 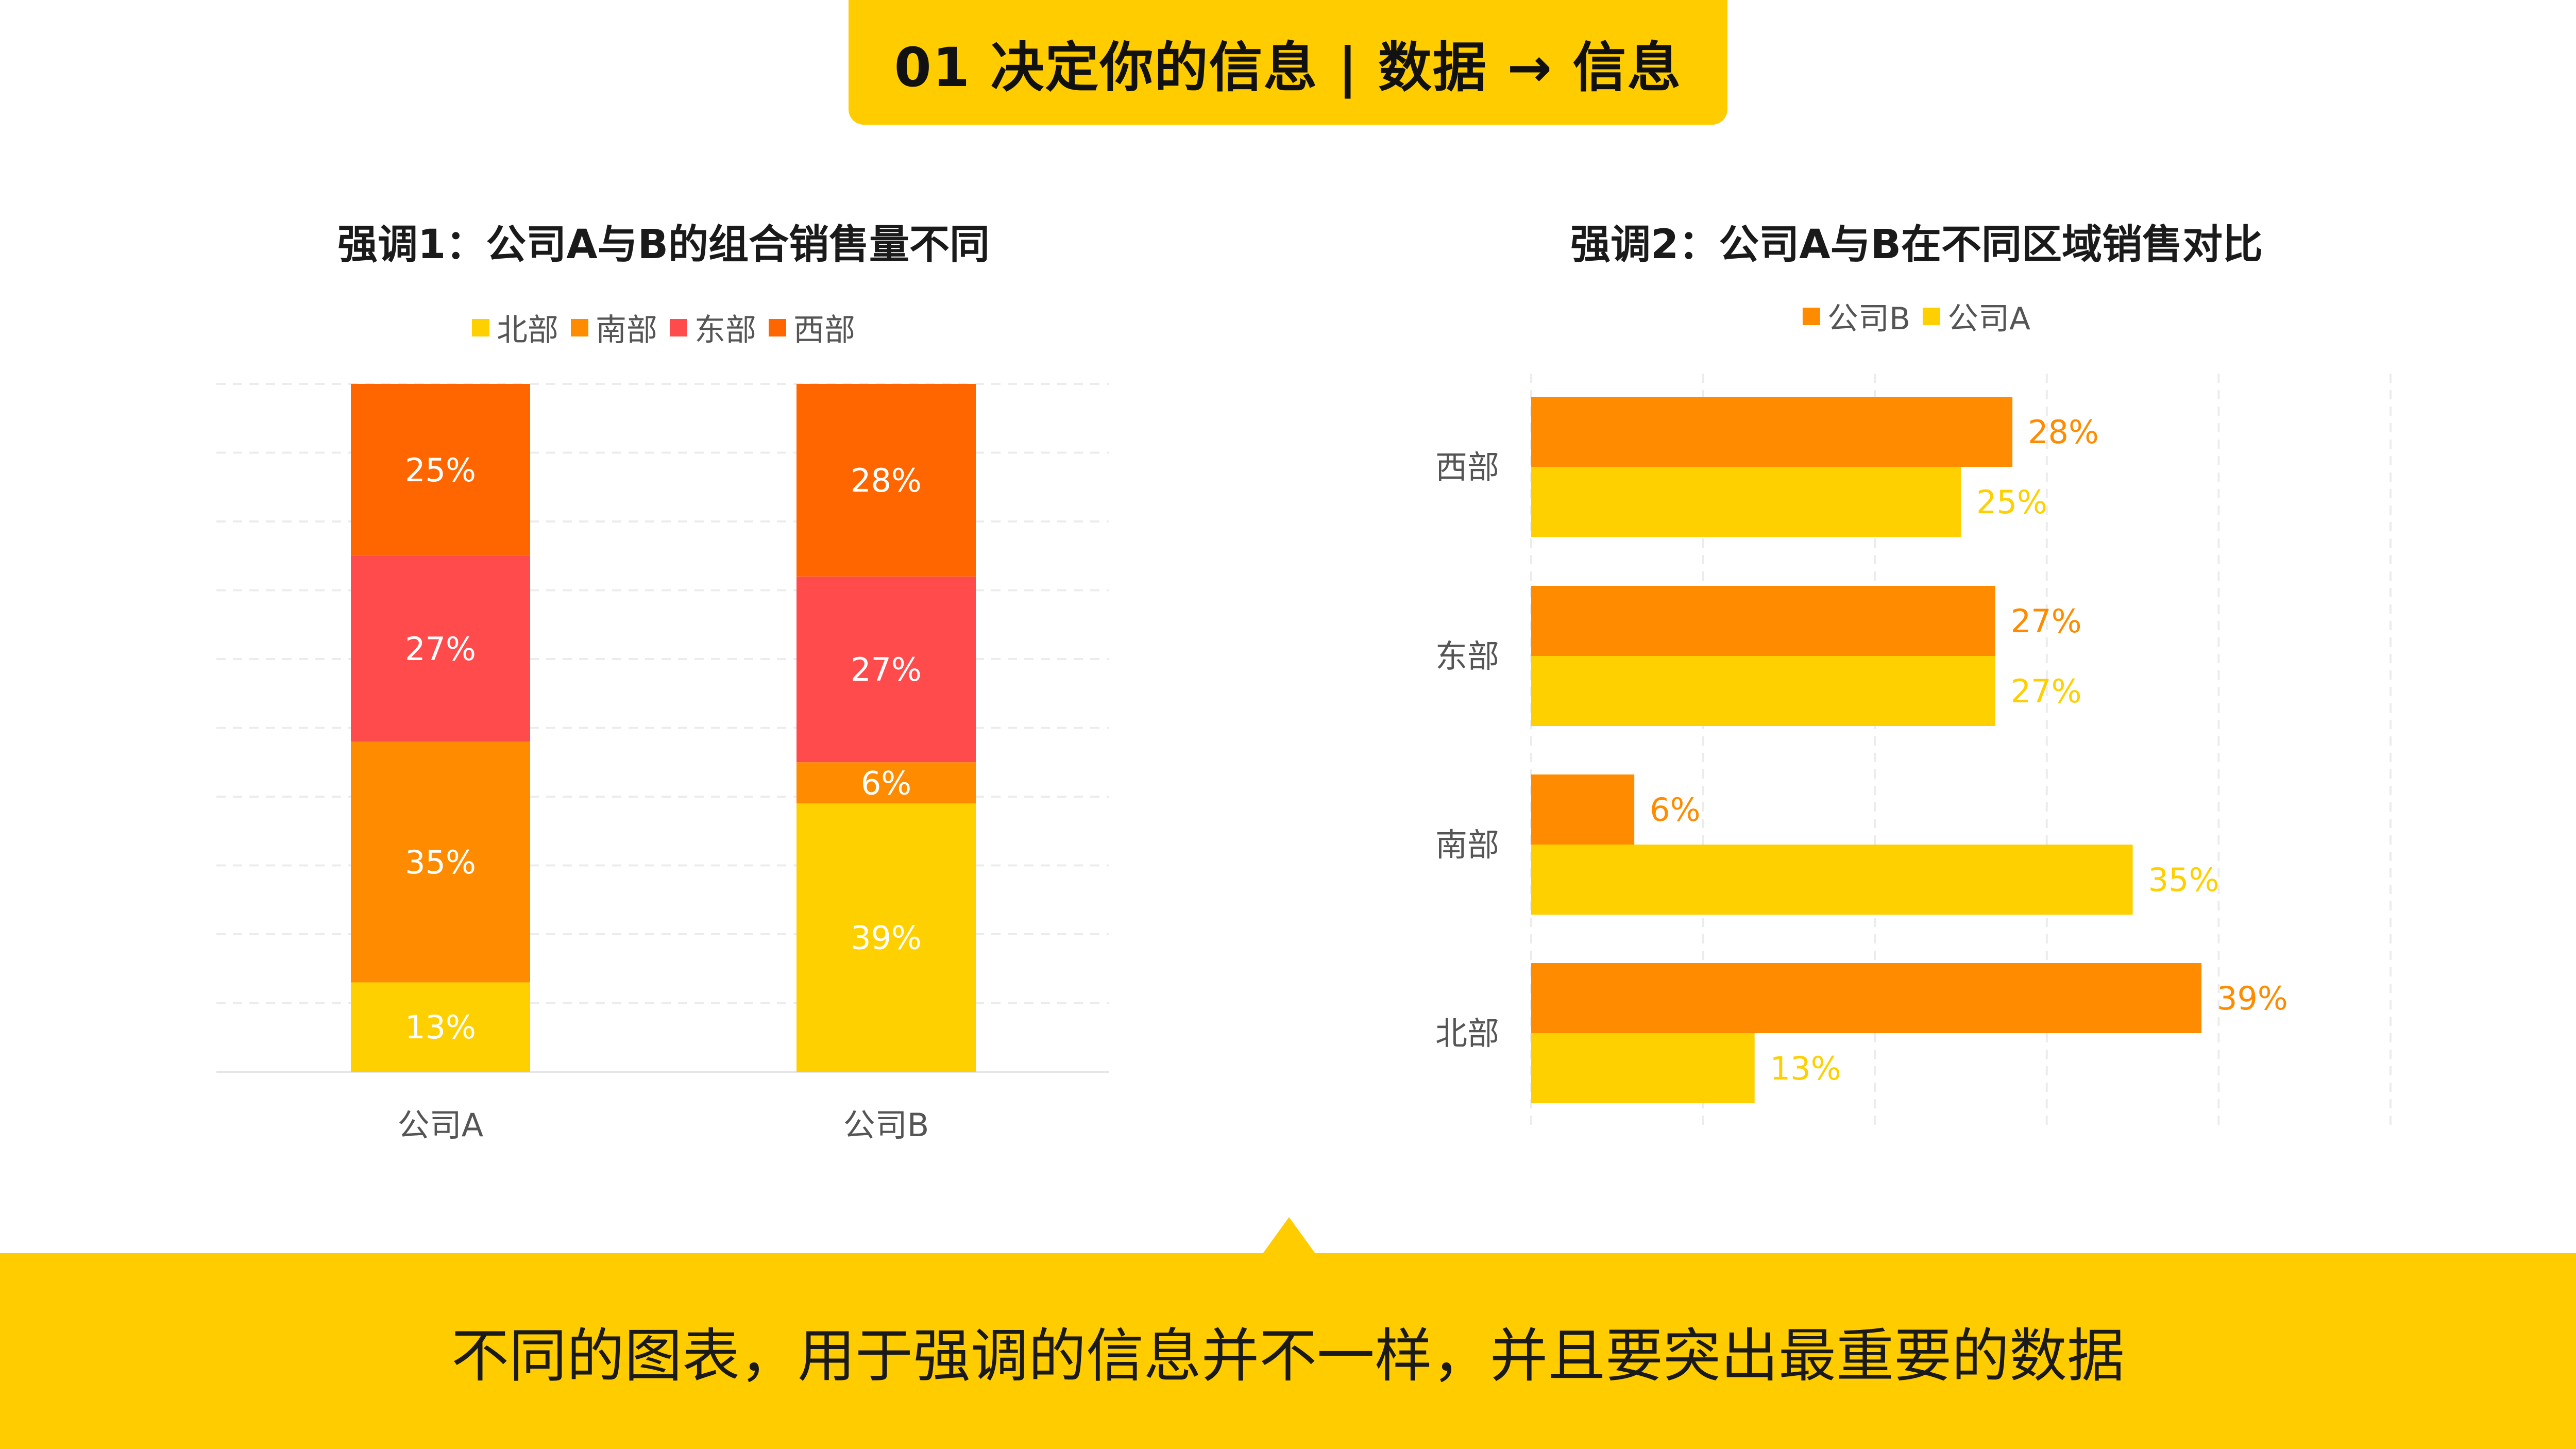 What do you see at coordinates (1467, 1033) in the screenshot?
I see `chart2-y-tick-label: 北部` at bounding box center [1467, 1033].